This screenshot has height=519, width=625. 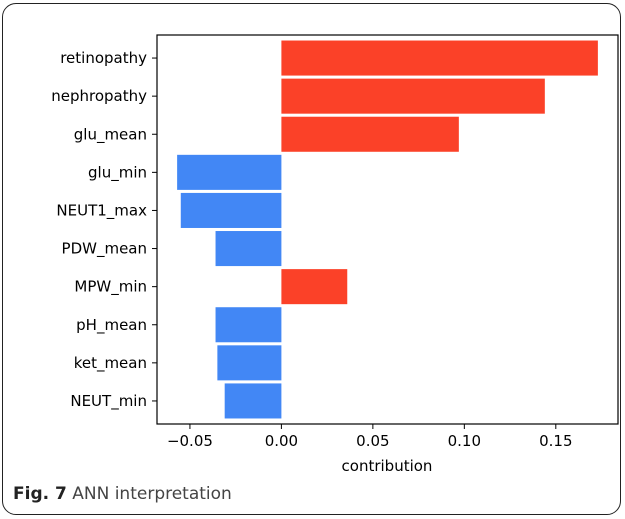 What do you see at coordinates (253, 401) in the screenshot?
I see `bar-NEUT_min` at bounding box center [253, 401].